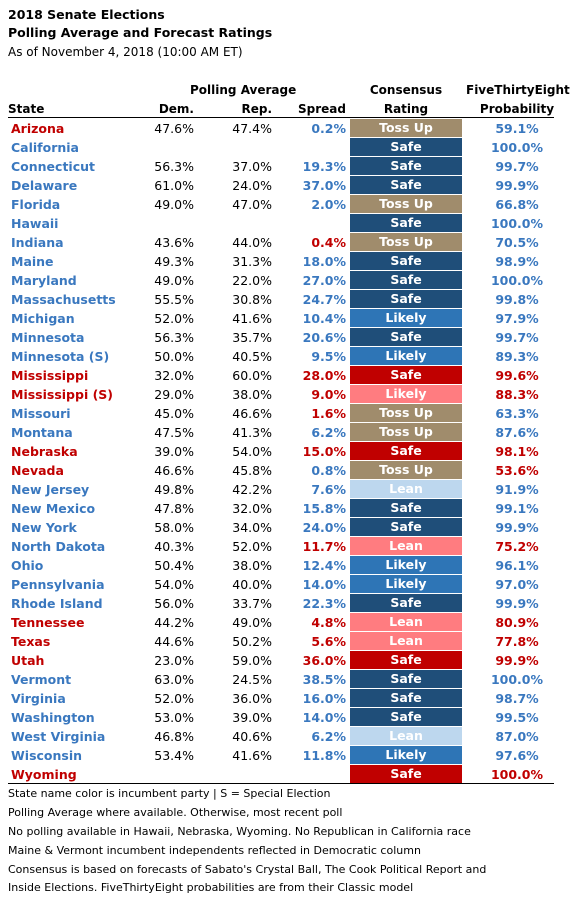 The image size is (582, 899). What do you see at coordinates (44, 451) in the screenshot?
I see `state-name: Nebraska` at bounding box center [44, 451].